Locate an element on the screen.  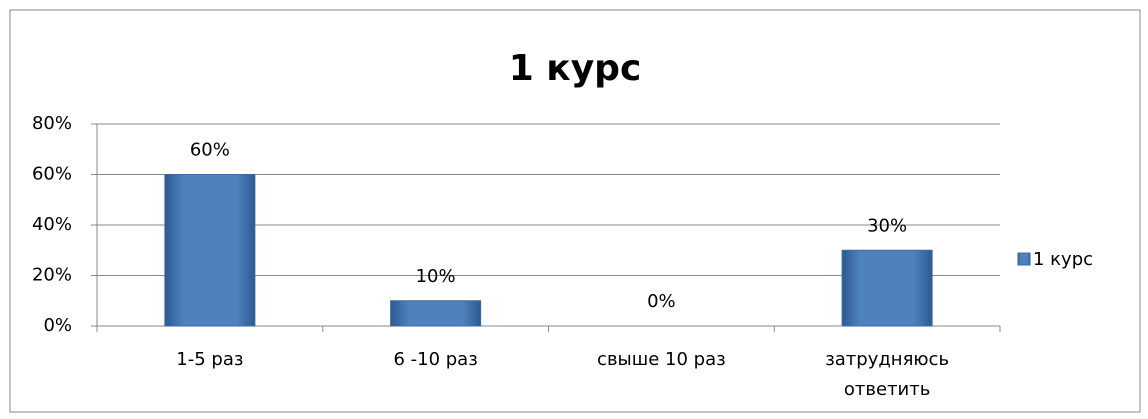
chart-title: 1 курс is located at coordinates (575, 68).